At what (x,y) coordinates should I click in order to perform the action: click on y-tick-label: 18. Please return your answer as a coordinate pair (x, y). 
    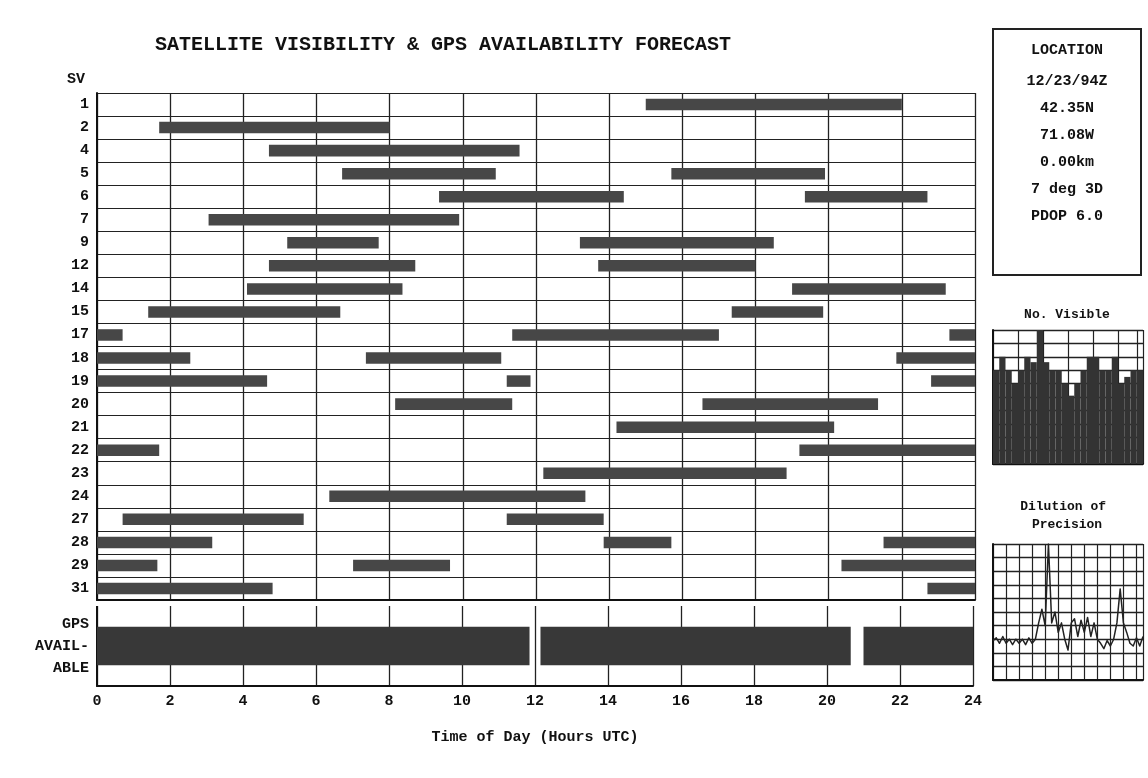
    Looking at the image, I should click on (79, 358).